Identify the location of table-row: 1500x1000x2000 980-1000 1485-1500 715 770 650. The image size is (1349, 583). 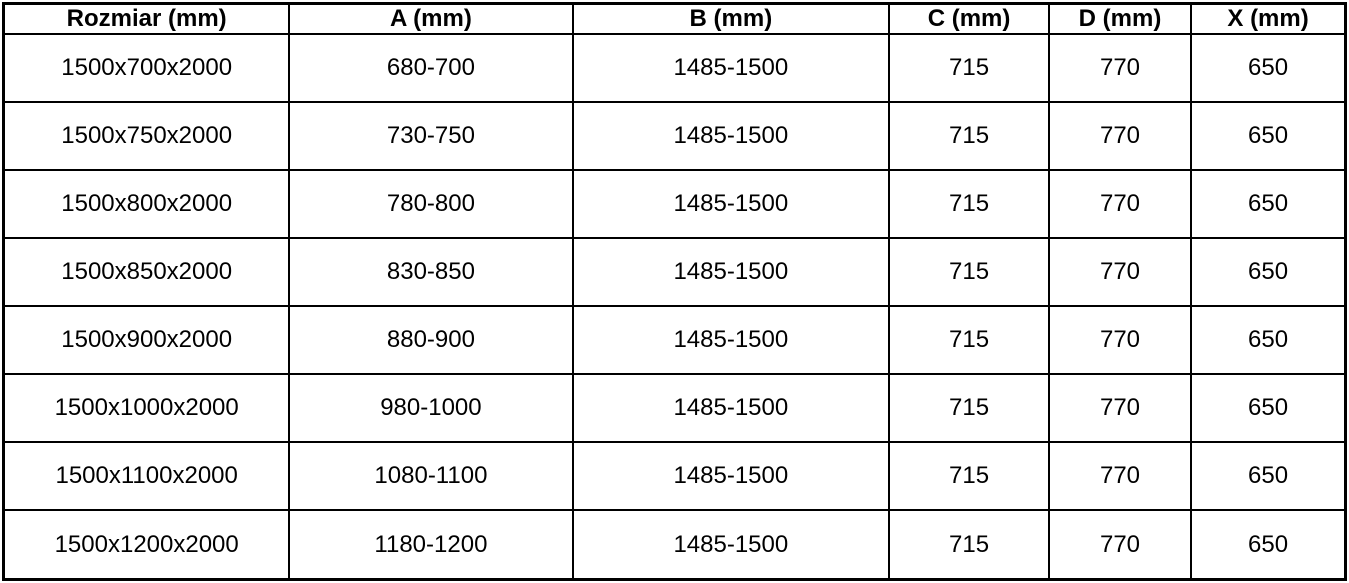
(674, 408).